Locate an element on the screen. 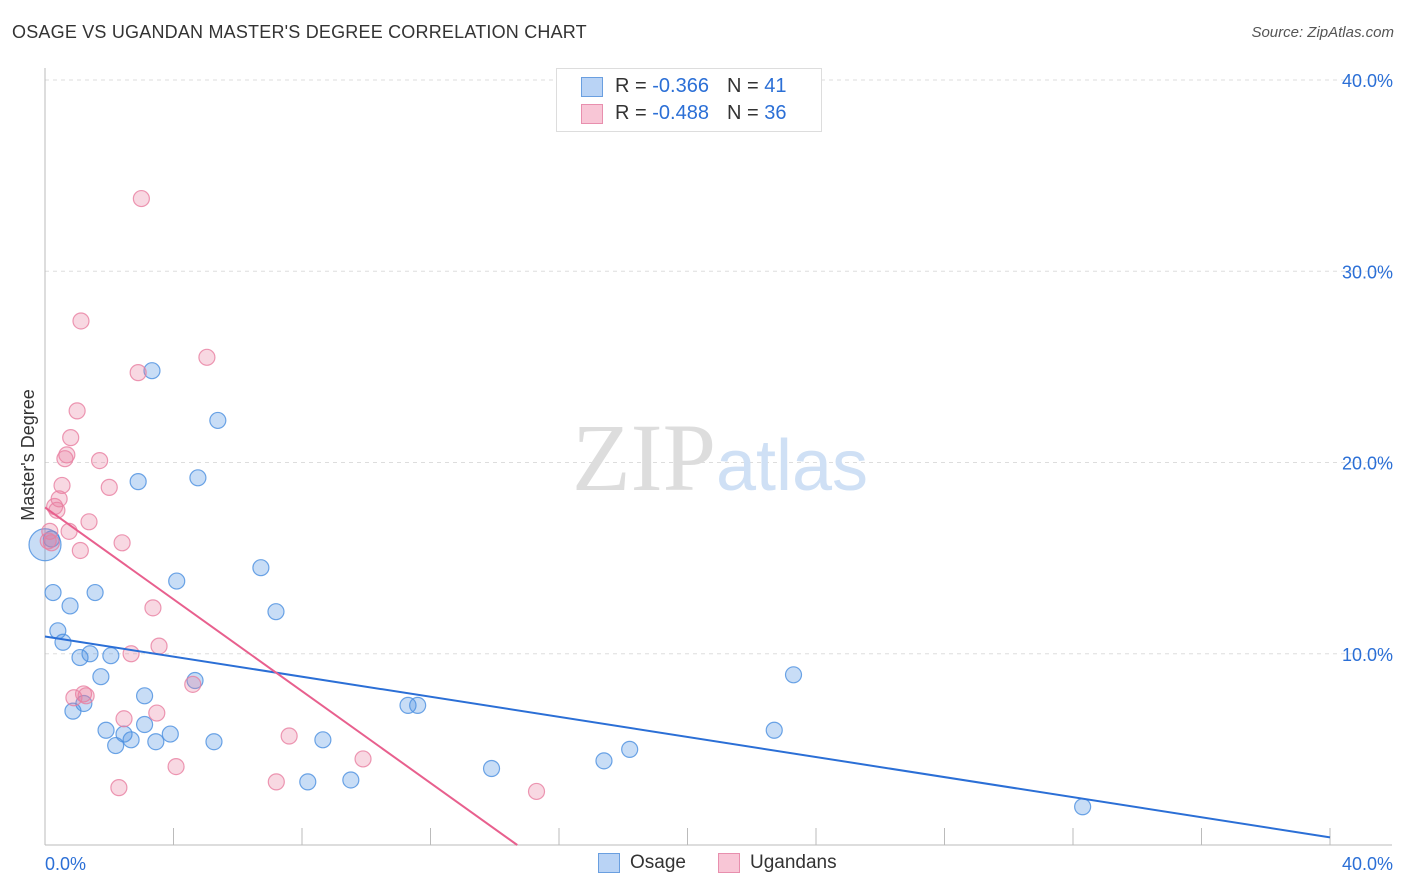 Image resolution: width=1406 pixels, height=892 pixels. y-tick-label: 30.0% is located at coordinates (1367, 272).